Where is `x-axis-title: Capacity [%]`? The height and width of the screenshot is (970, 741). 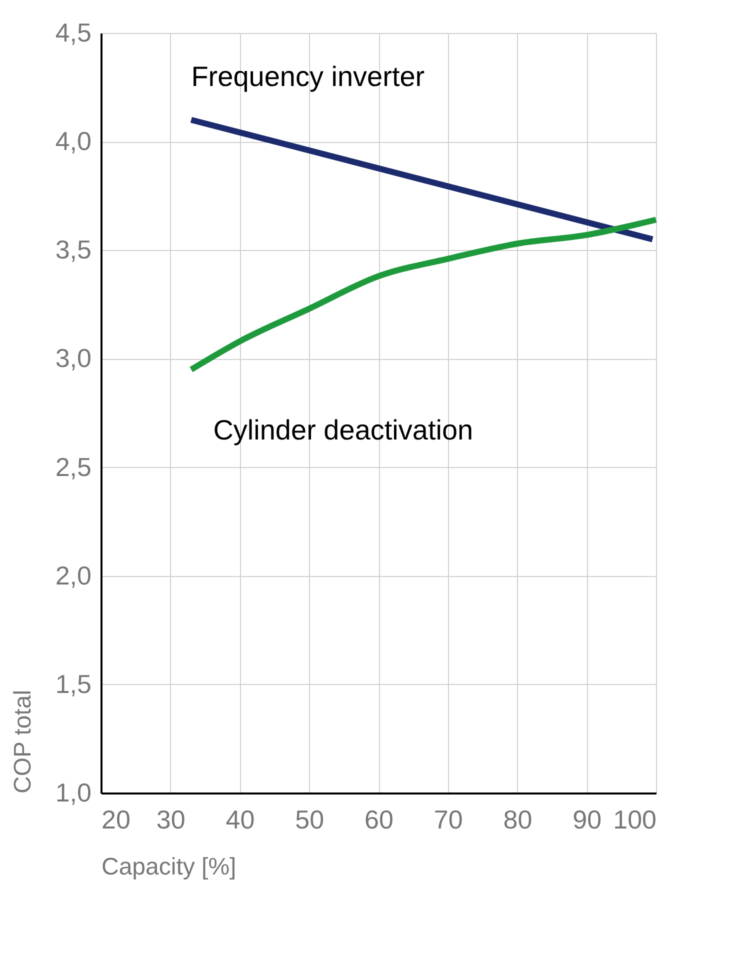
x-axis-title: Capacity [%] is located at coordinates (169, 867).